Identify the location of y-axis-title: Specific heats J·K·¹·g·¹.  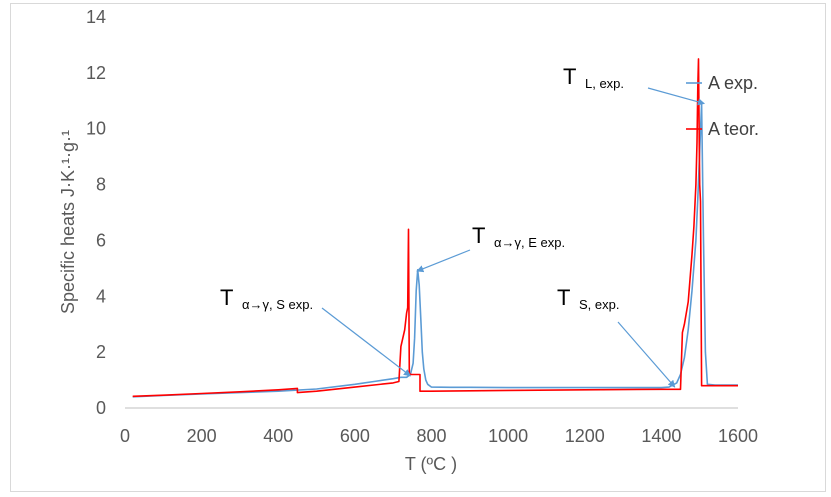
(68, 222).